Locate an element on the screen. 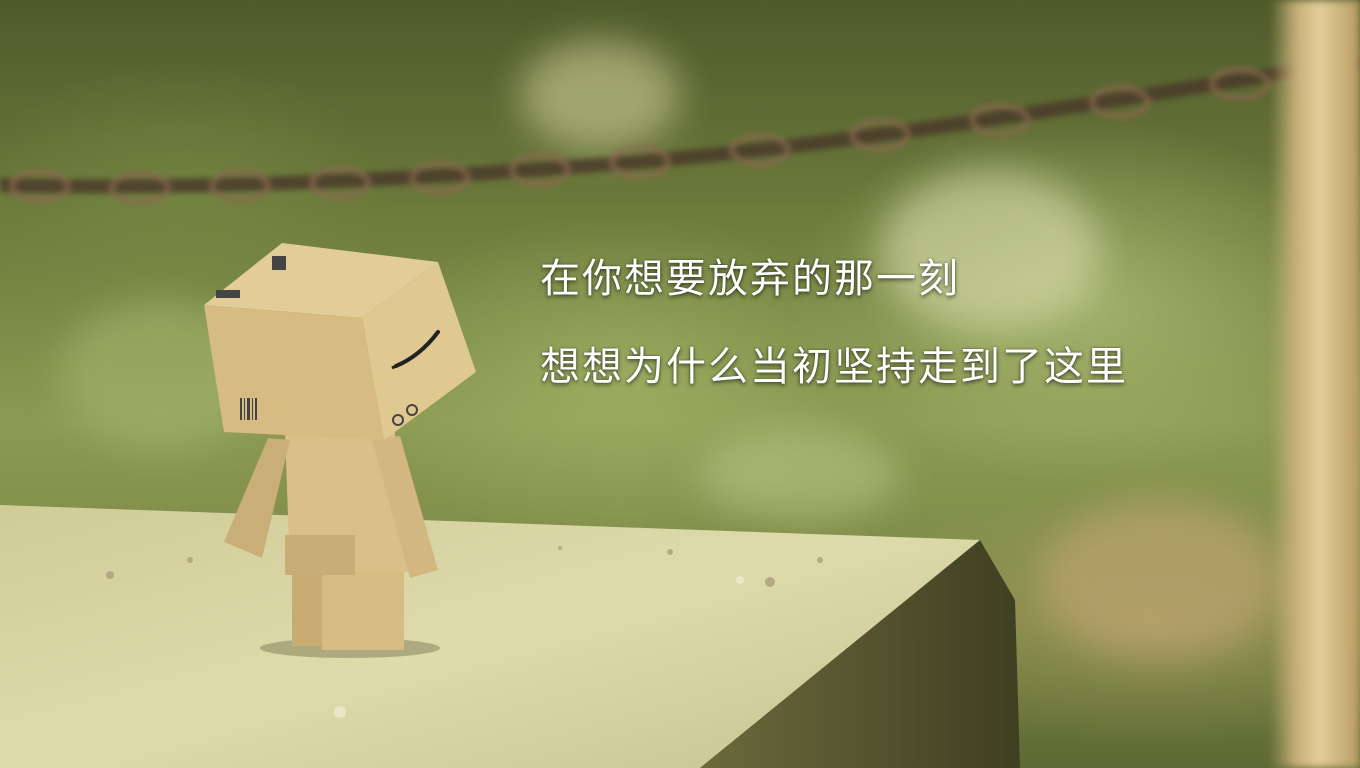  quote-caption: 在你想要放弃的那一刻 想想为什么当初坚持走到了这里 is located at coordinates (930, 323).